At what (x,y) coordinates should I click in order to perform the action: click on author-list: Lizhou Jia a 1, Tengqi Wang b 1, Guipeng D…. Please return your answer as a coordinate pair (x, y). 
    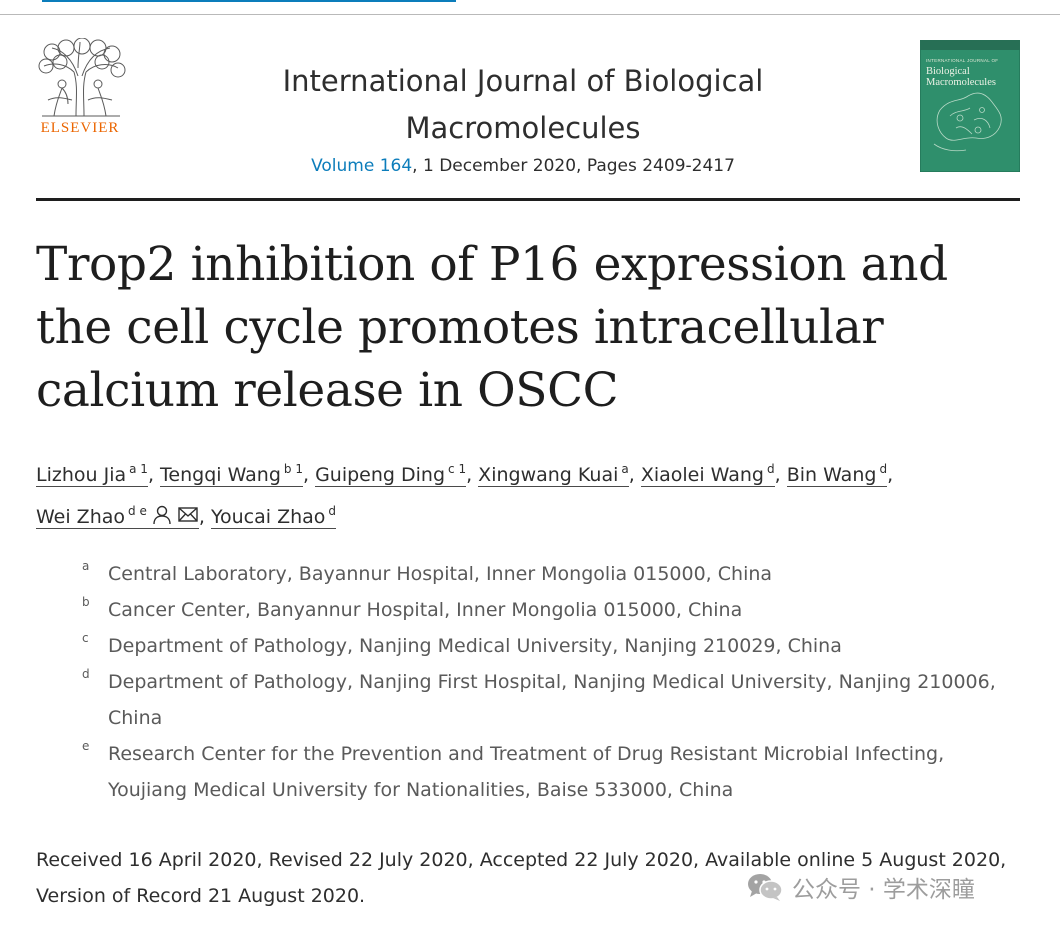
    Looking at the image, I should click on (531, 494).